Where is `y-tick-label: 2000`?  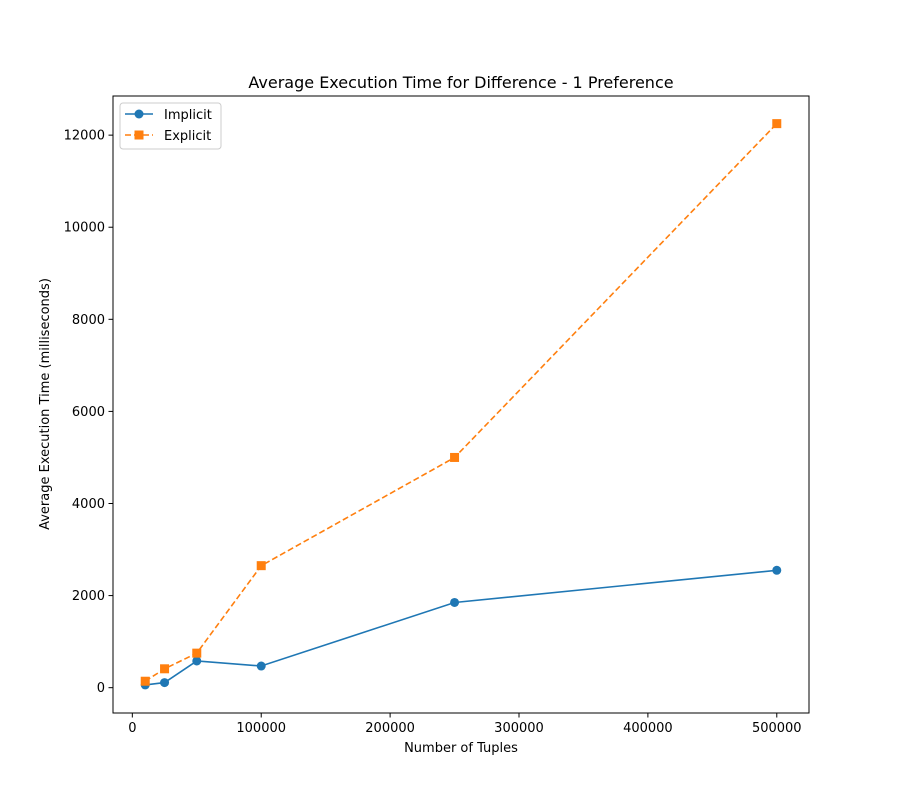
y-tick-label: 2000 is located at coordinates (88, 596).